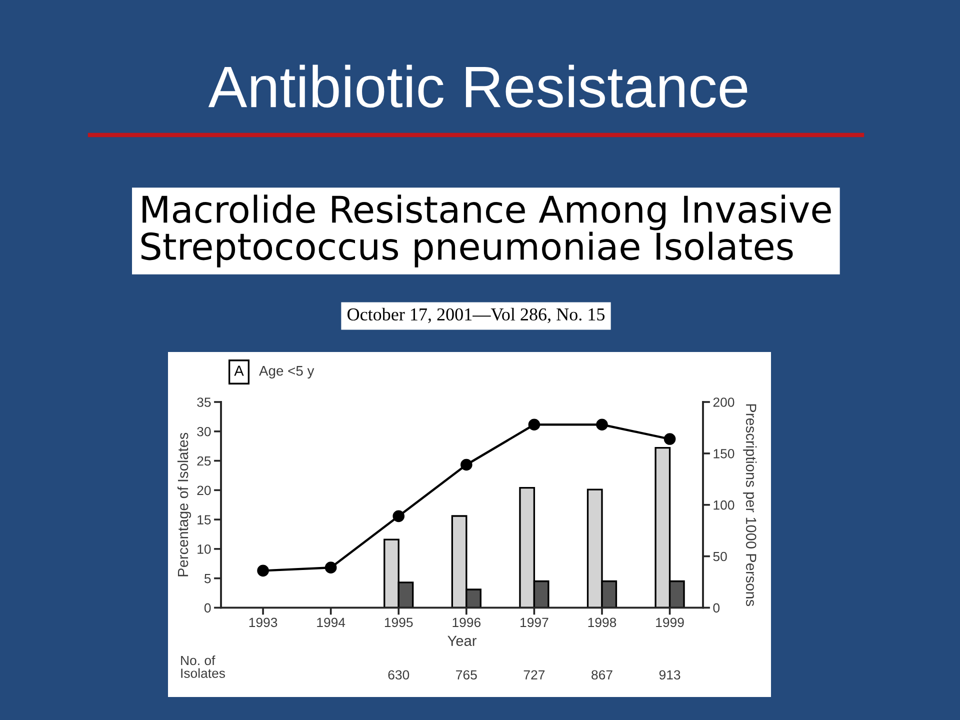 This screenshot has height=720, width=960. Describe the element at coordinates (534, 675) in the screenshot. I see `text: 727` at that location.